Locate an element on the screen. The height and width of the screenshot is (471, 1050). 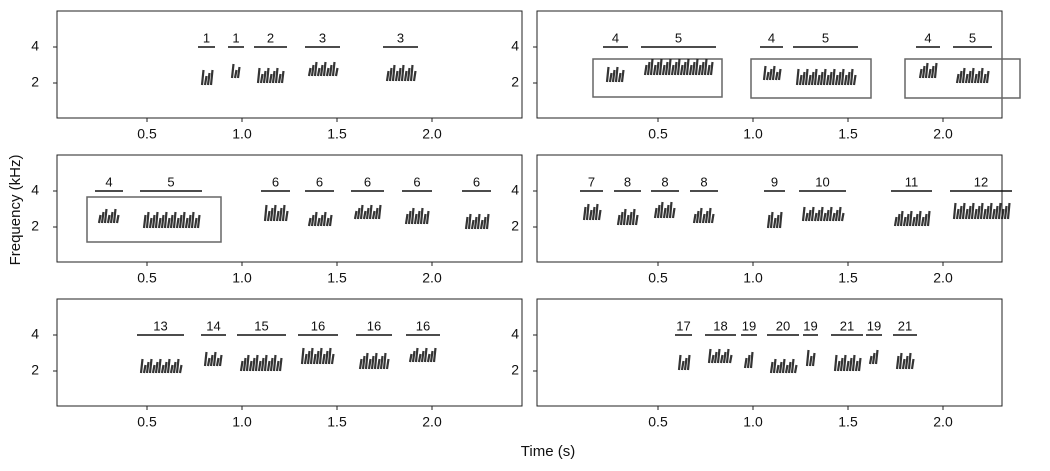
syllable-label: 12 is located at coordinates (981, 181).